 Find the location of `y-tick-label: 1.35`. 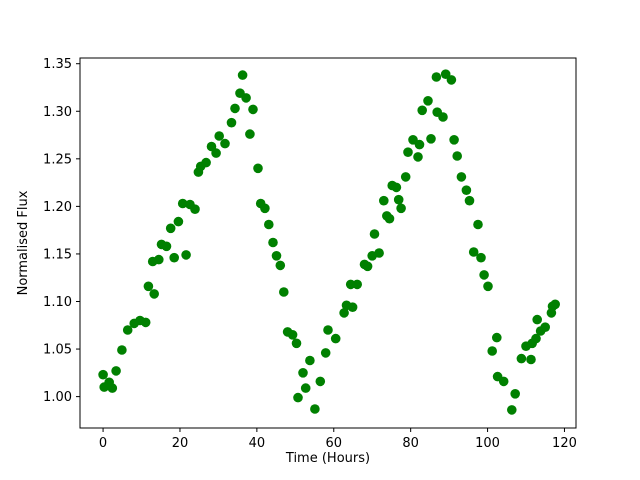

y-tick-label: 1.35 is located at coordinates (57, 64).